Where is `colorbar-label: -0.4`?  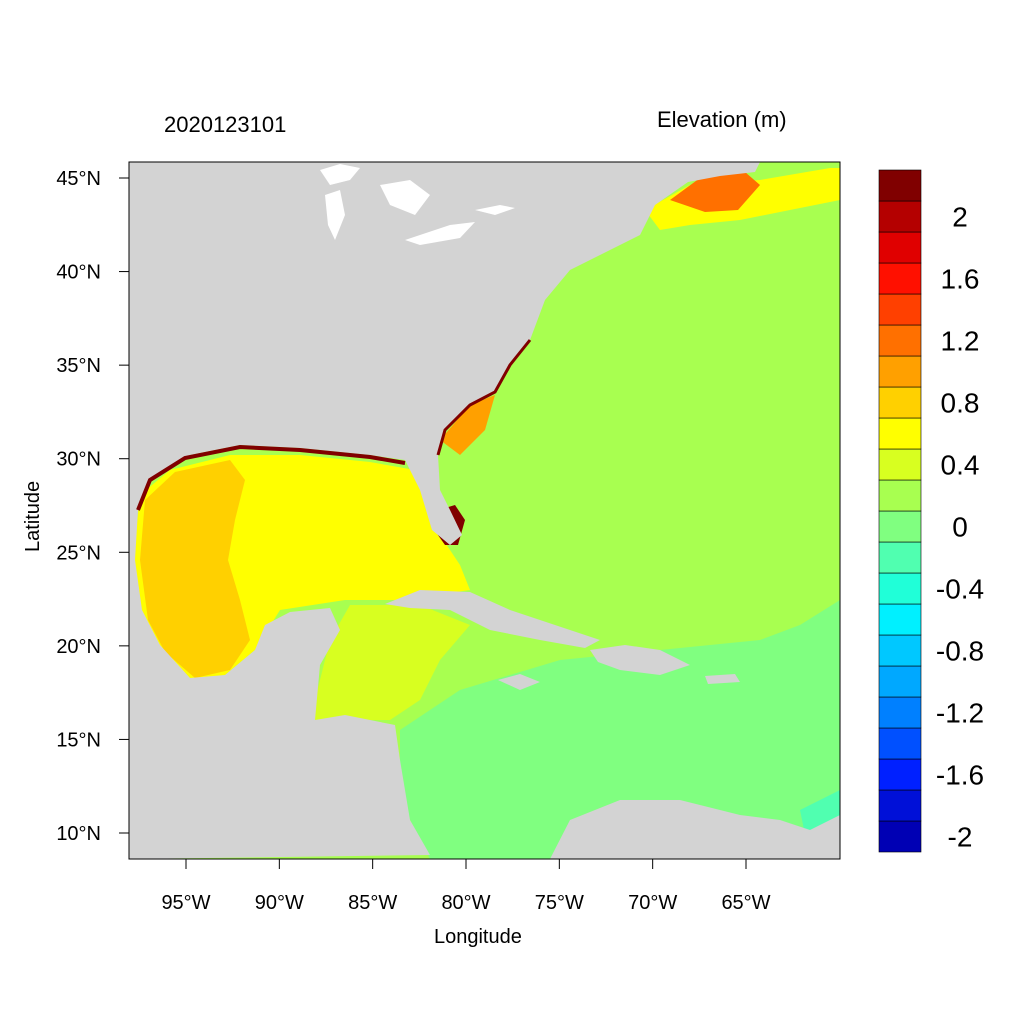 colorbar-label: -0.4 is located at coordinates (960, 589).